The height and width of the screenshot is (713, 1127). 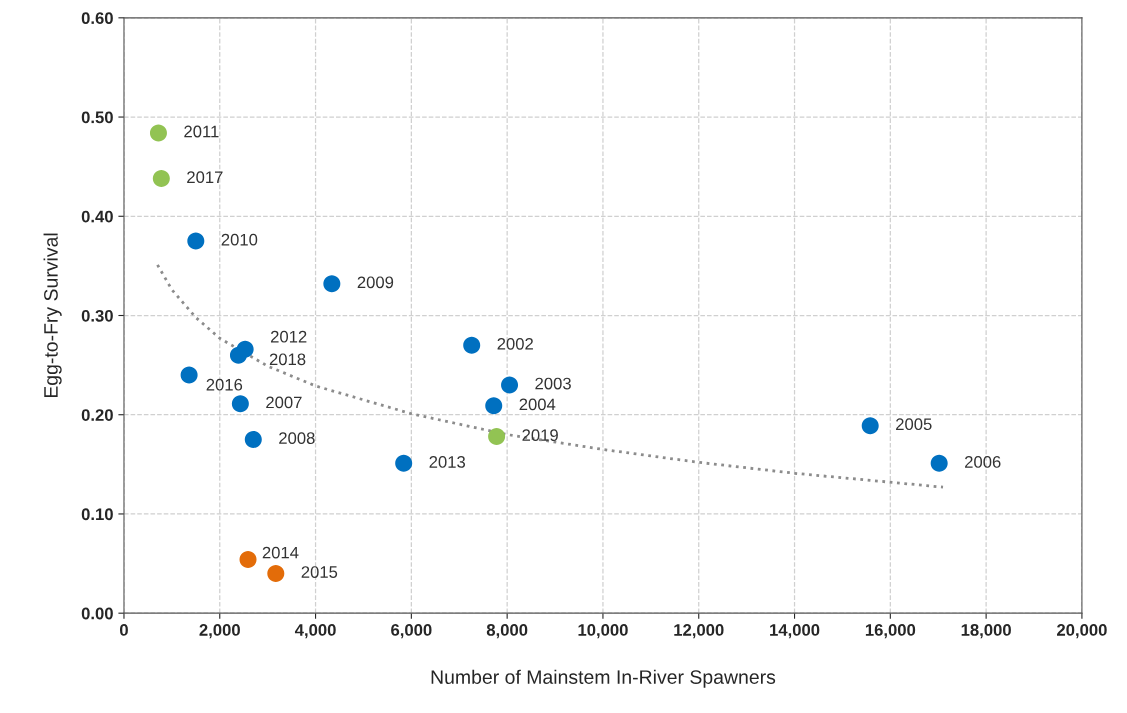 What do you see at coordinates (288, 336) in the screenshot?
I see `annotation: 2012` at bounding box center [288, 336].